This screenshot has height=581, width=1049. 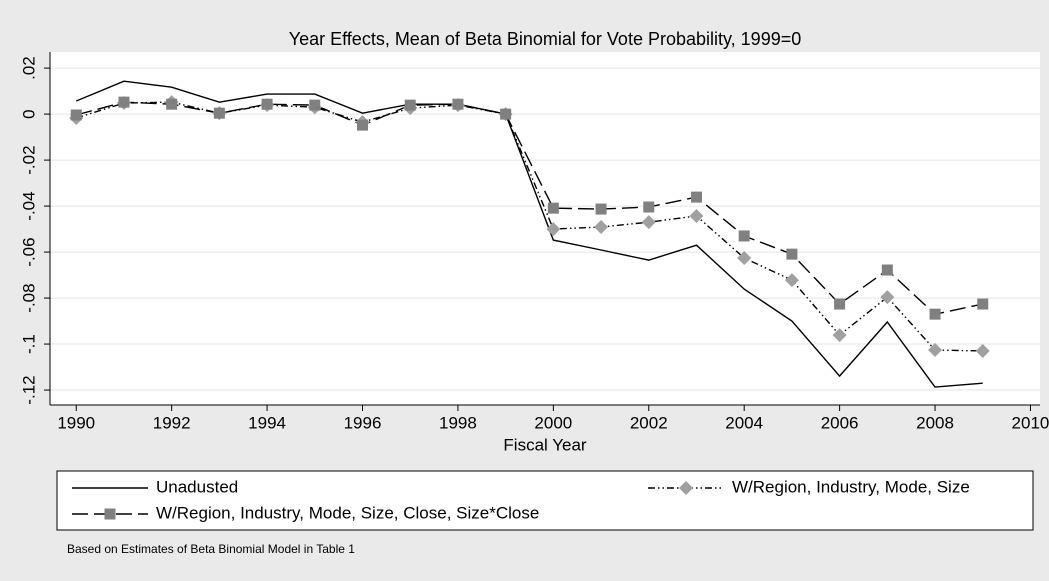 What do you see at coordinates (363, 422) in the screenshot?
I see `x-tick-label: 1996` at bounding box center [363, 422].